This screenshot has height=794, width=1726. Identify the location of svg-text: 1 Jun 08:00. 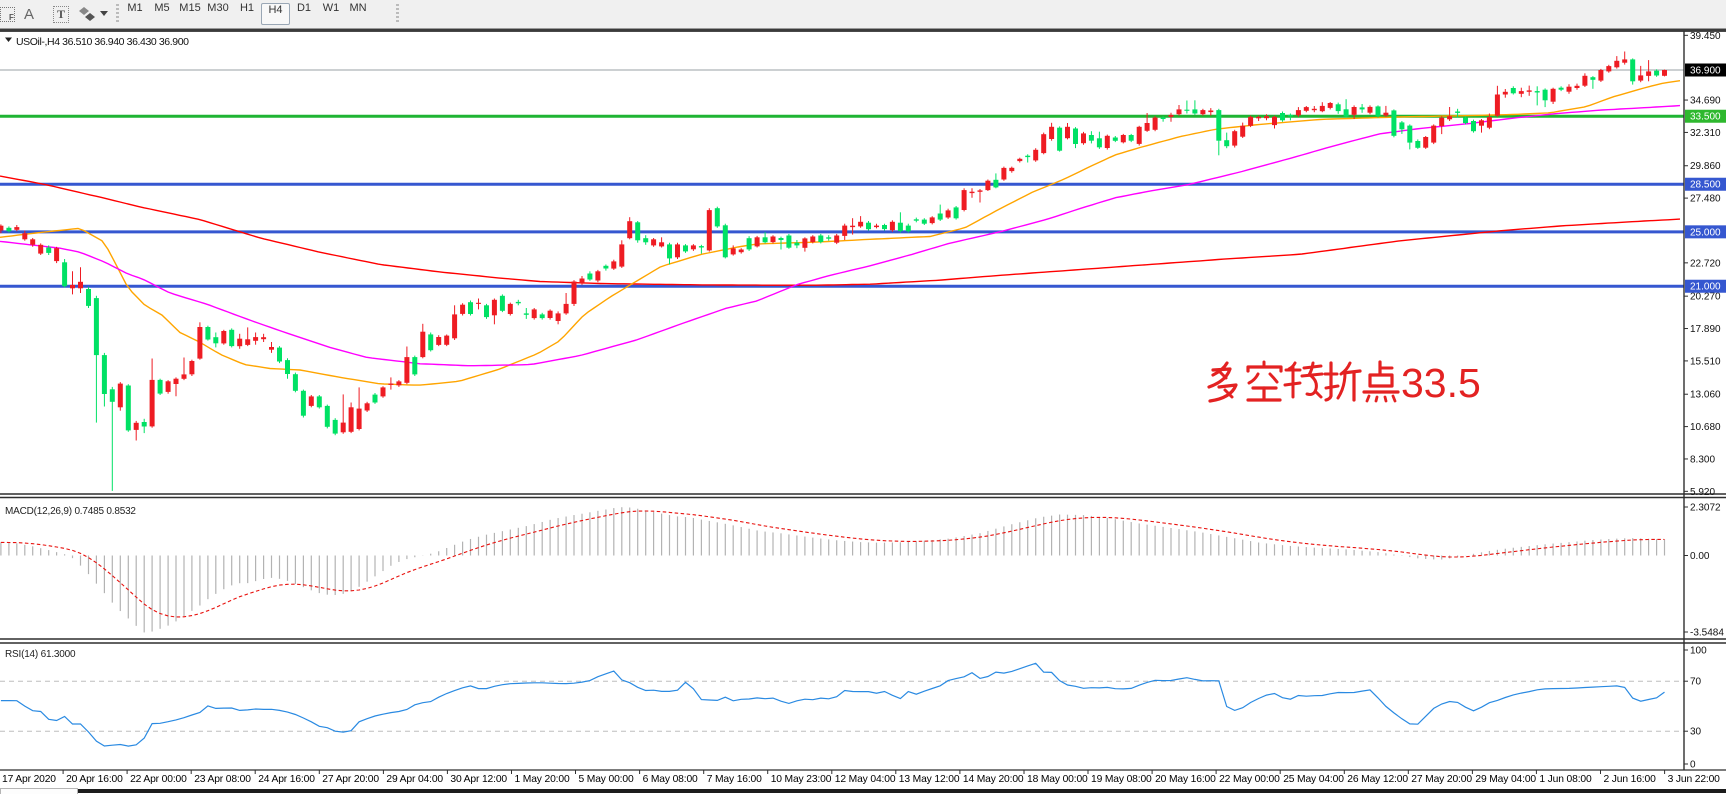
(1565, 779).